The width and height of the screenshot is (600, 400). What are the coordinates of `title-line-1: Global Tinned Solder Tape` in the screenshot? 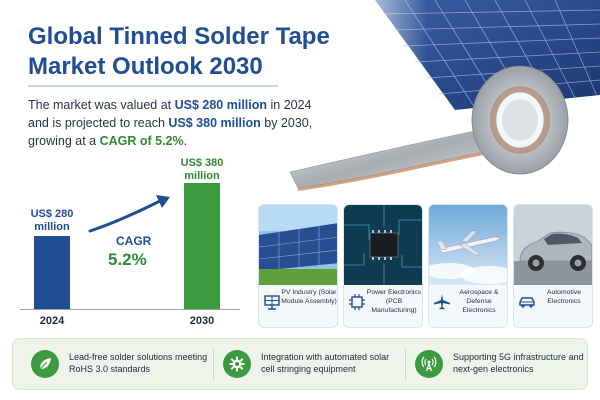 It's located at (179, 36).